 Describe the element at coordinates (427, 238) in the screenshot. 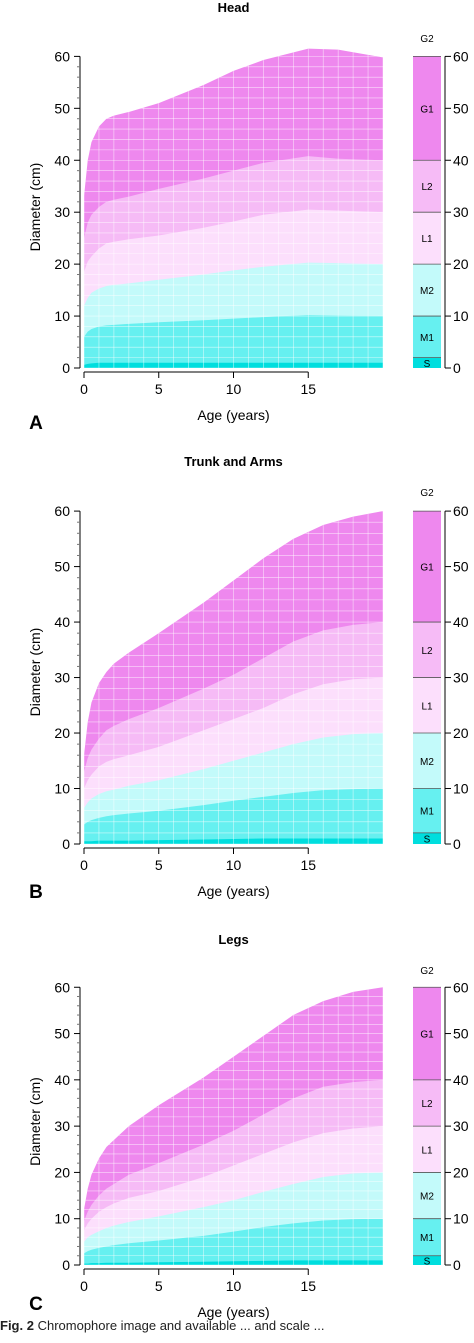

I see `legend-swatch-l1` at that location.